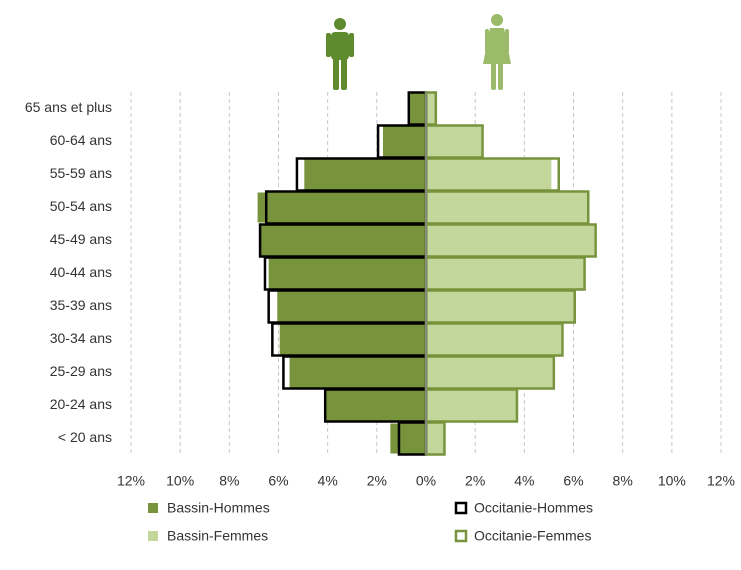 The height and width of the screenshot is (570, 741). What do you see at coordinates (85, 437) in the screenshot?
I see `y-tick-label: < 20 ans` at bounding box center [85, 437].